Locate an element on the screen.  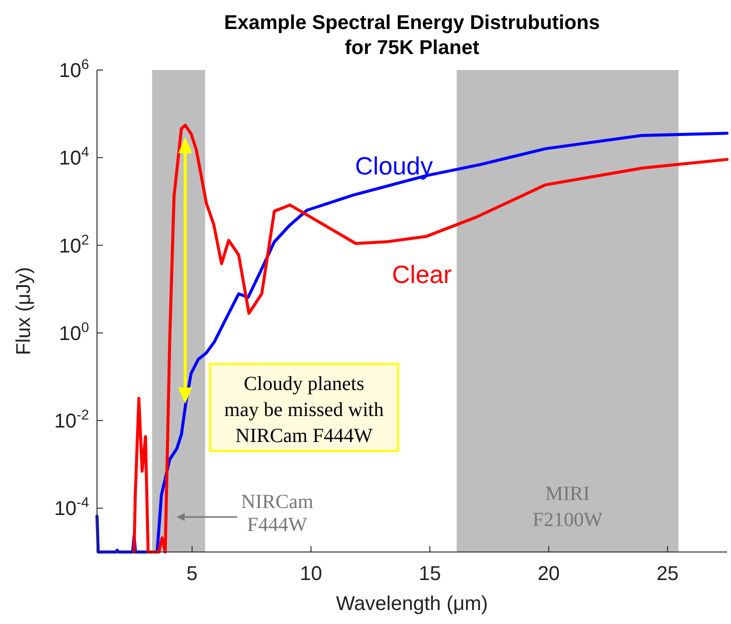
x-axis-title: Wavelength (μm) is located at coordinates (412, 604).